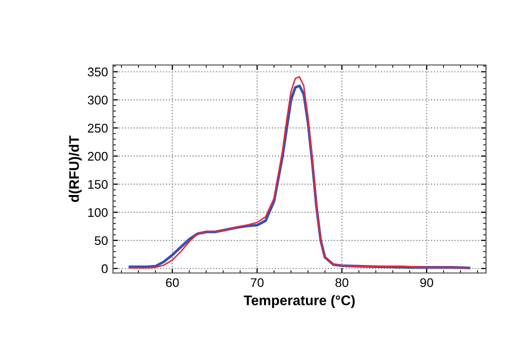  Describe the element at coordinates (105, 269) in the screenshot. I see `y-tick-label: 0` at that location.